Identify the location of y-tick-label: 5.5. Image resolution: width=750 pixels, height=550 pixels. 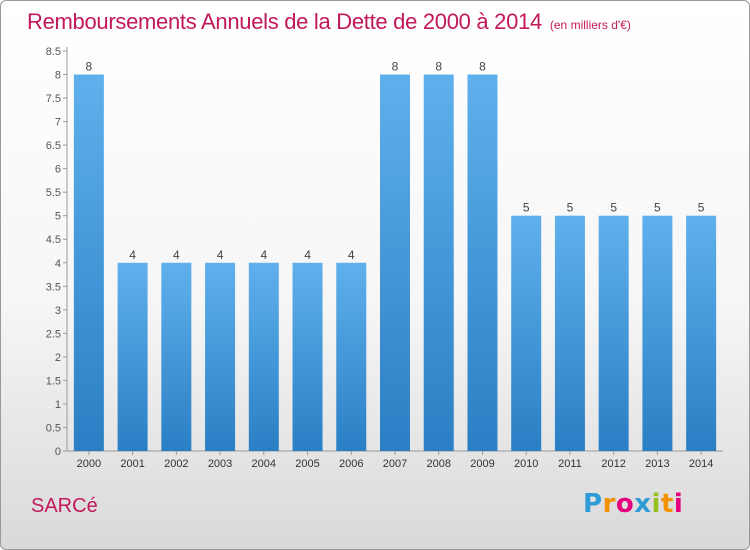
(53, 193).